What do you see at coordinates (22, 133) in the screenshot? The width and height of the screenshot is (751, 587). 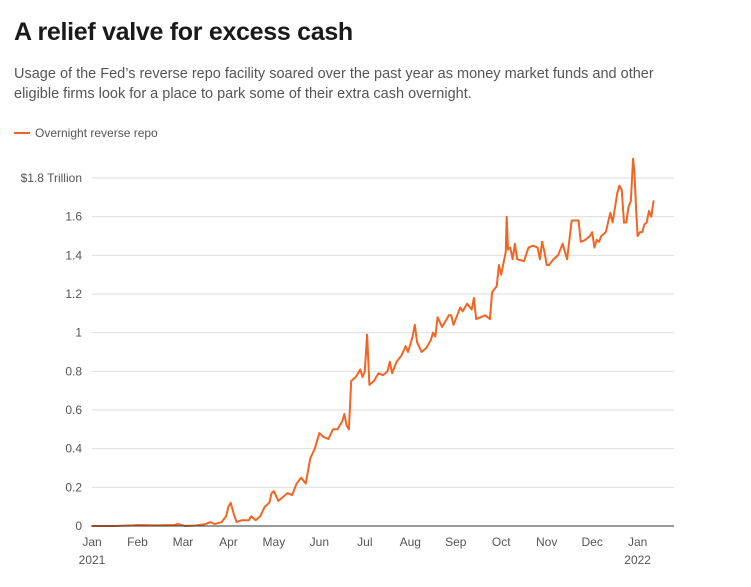 I see `legend-line-swatch` at bounding box center [22, 133].